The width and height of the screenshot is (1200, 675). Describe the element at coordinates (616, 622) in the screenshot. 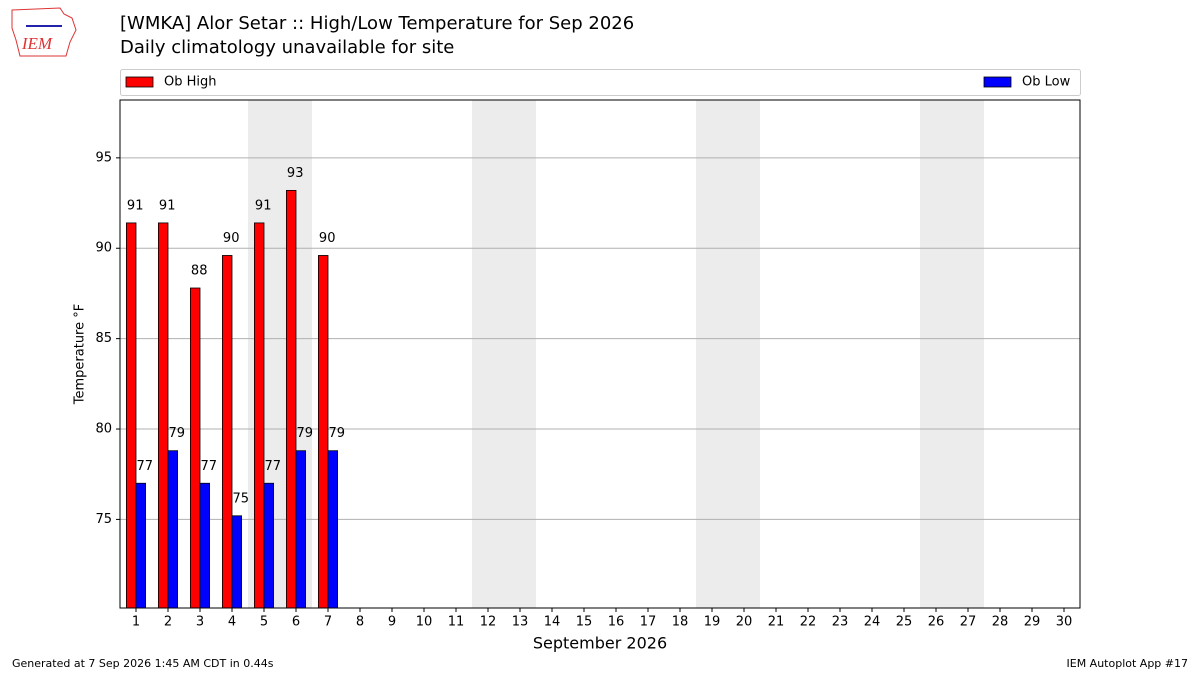

I see `x-tick-label: 16` at that location.